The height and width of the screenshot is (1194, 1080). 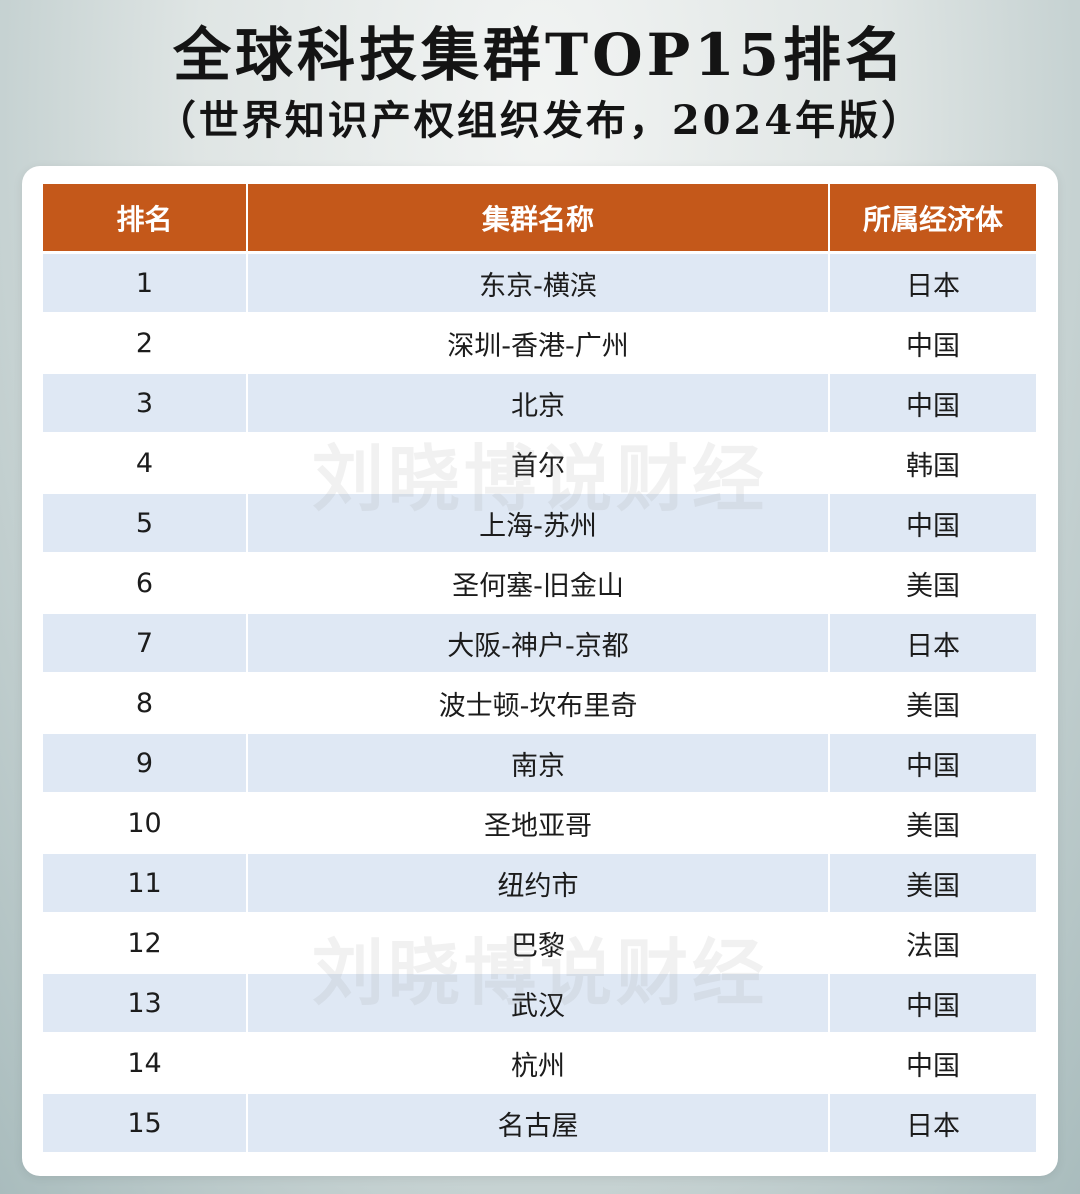 What do you see at coordinates (540, 120) in the screenshot?
I see `page-subtitle: （世界知识产权组织发布，2024年版）` at bounding box center [540, 120].